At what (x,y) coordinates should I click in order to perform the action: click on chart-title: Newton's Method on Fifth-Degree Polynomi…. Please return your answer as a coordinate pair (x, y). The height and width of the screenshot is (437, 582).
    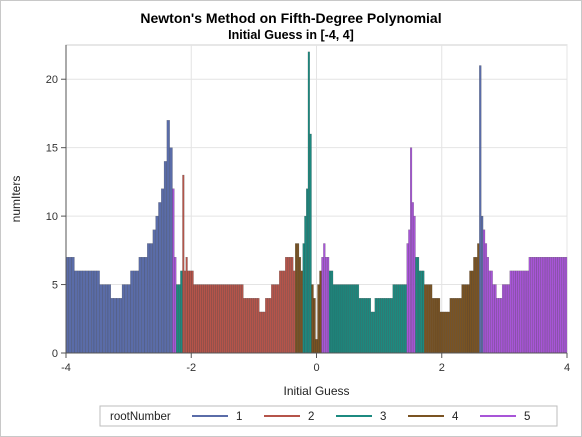
    Looking at the image, I should click on (291, 18).